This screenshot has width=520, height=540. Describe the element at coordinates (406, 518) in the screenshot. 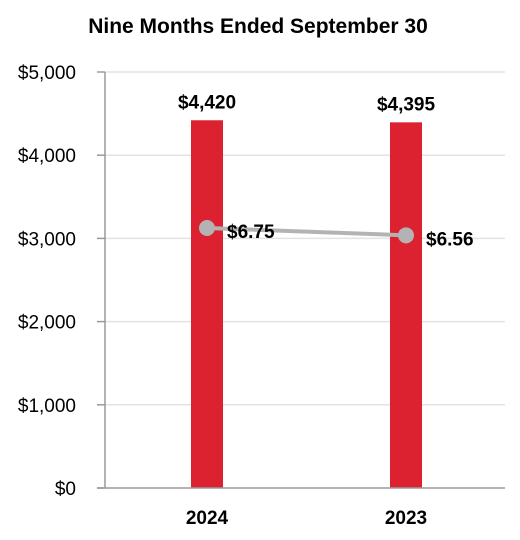

I see `x-tick-label: 2023` at that location.